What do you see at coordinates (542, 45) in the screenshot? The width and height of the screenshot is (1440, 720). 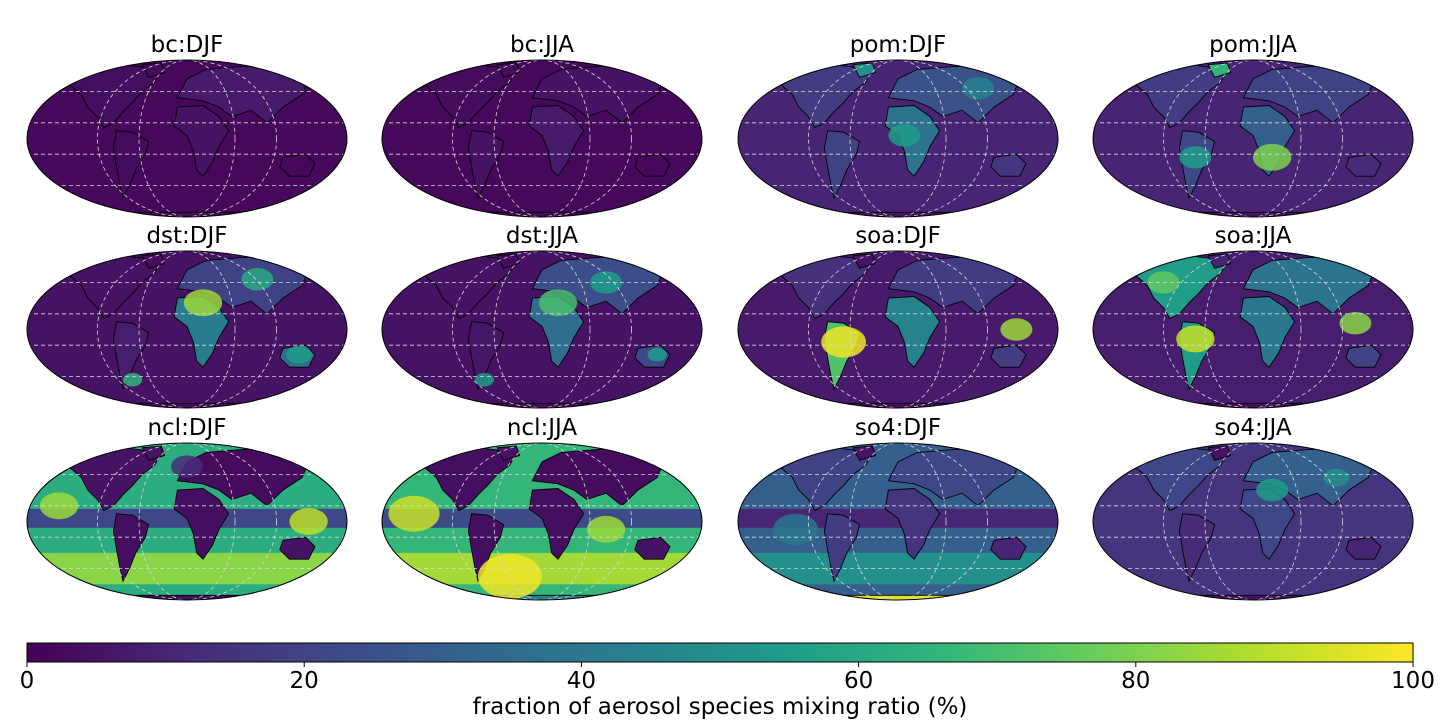 I see `panel-title: bc:JJA` at bounding box center [542, 45].